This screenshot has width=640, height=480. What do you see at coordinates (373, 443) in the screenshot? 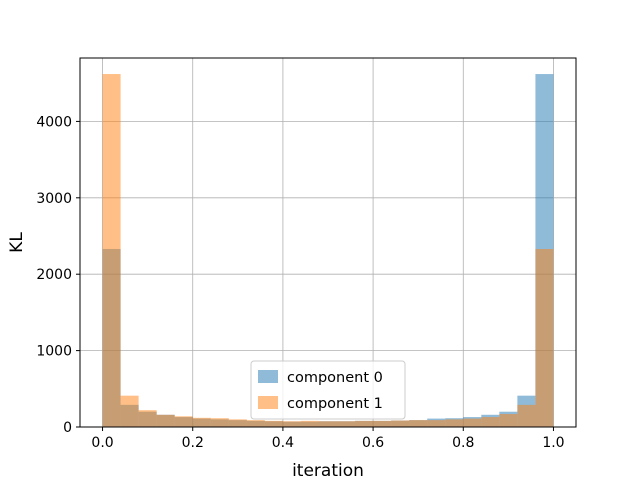
I see `x-tick-label-3: 0.6` at bounding box center [373, 443].